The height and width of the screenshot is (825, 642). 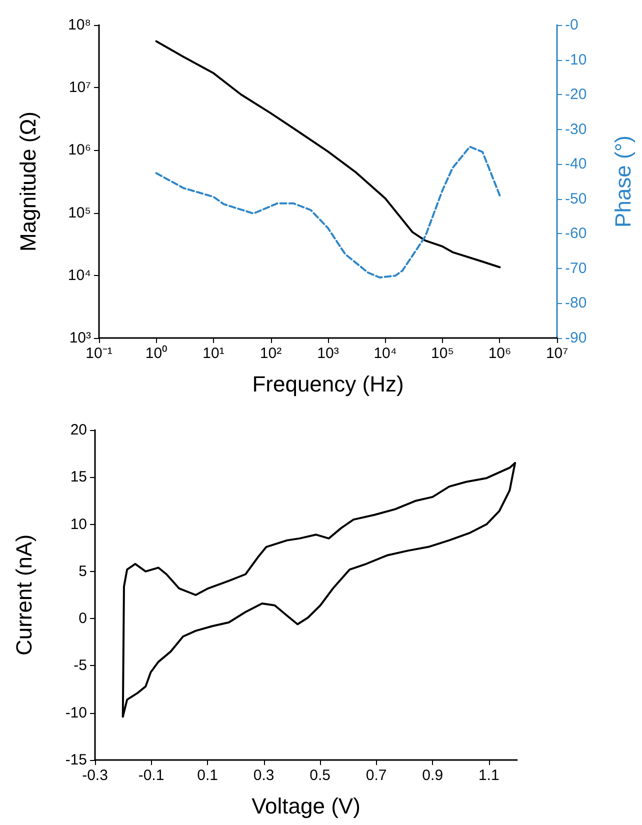 I want to click on y-tick-label: -15, so click(x=76, y=760).